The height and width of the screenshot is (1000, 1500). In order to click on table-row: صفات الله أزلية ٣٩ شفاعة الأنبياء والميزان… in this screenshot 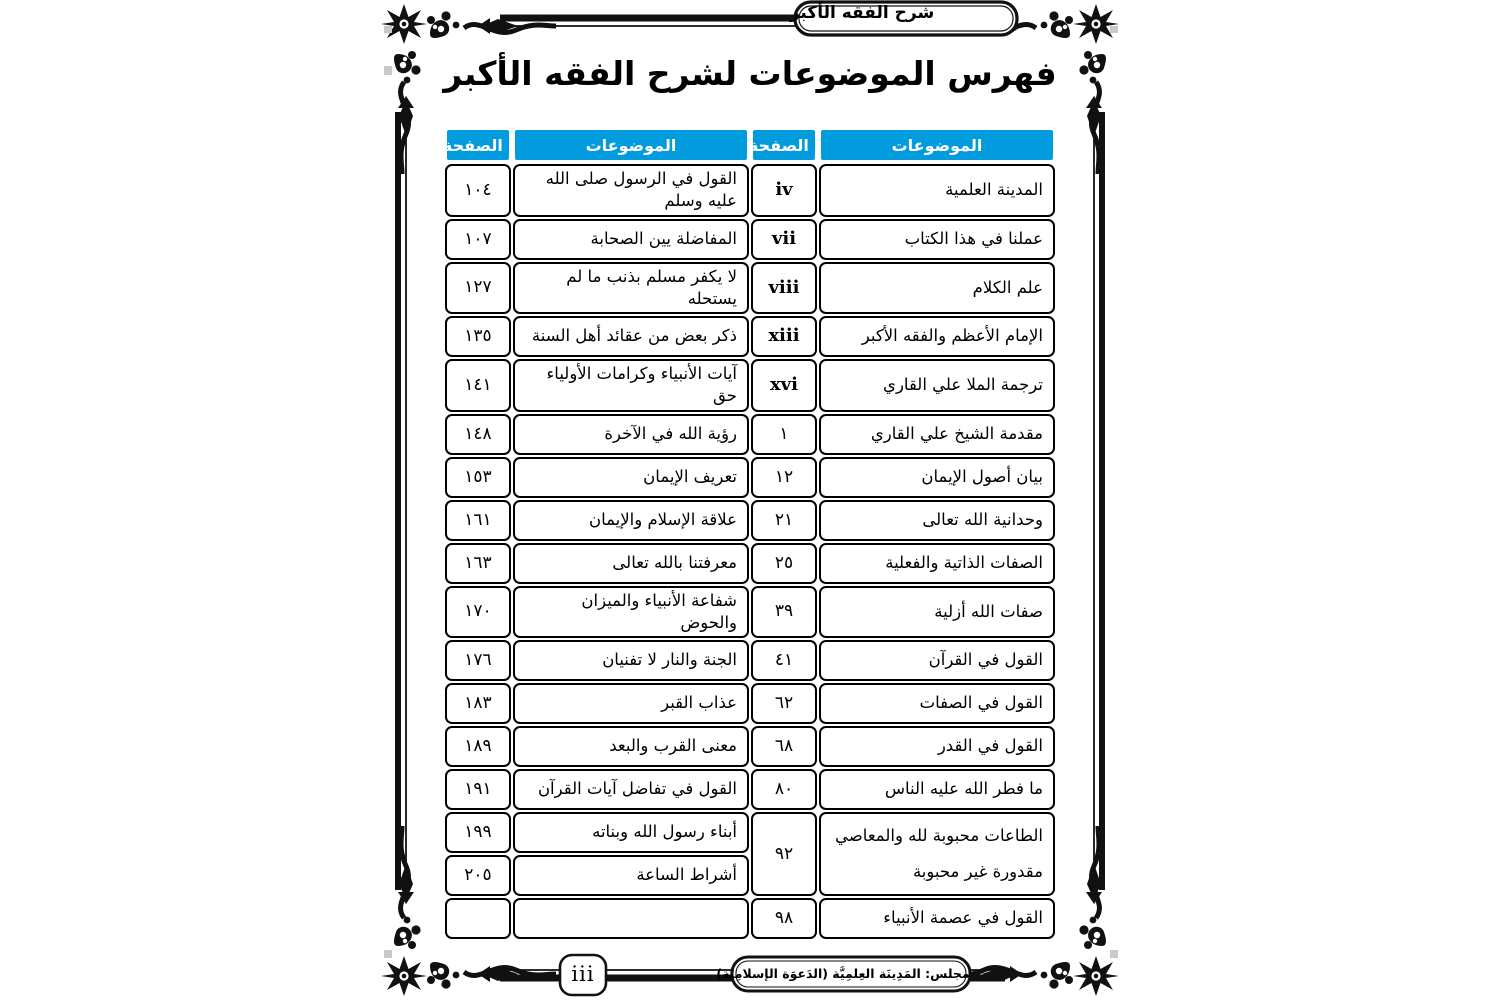, I will do `click(750, 612)`.